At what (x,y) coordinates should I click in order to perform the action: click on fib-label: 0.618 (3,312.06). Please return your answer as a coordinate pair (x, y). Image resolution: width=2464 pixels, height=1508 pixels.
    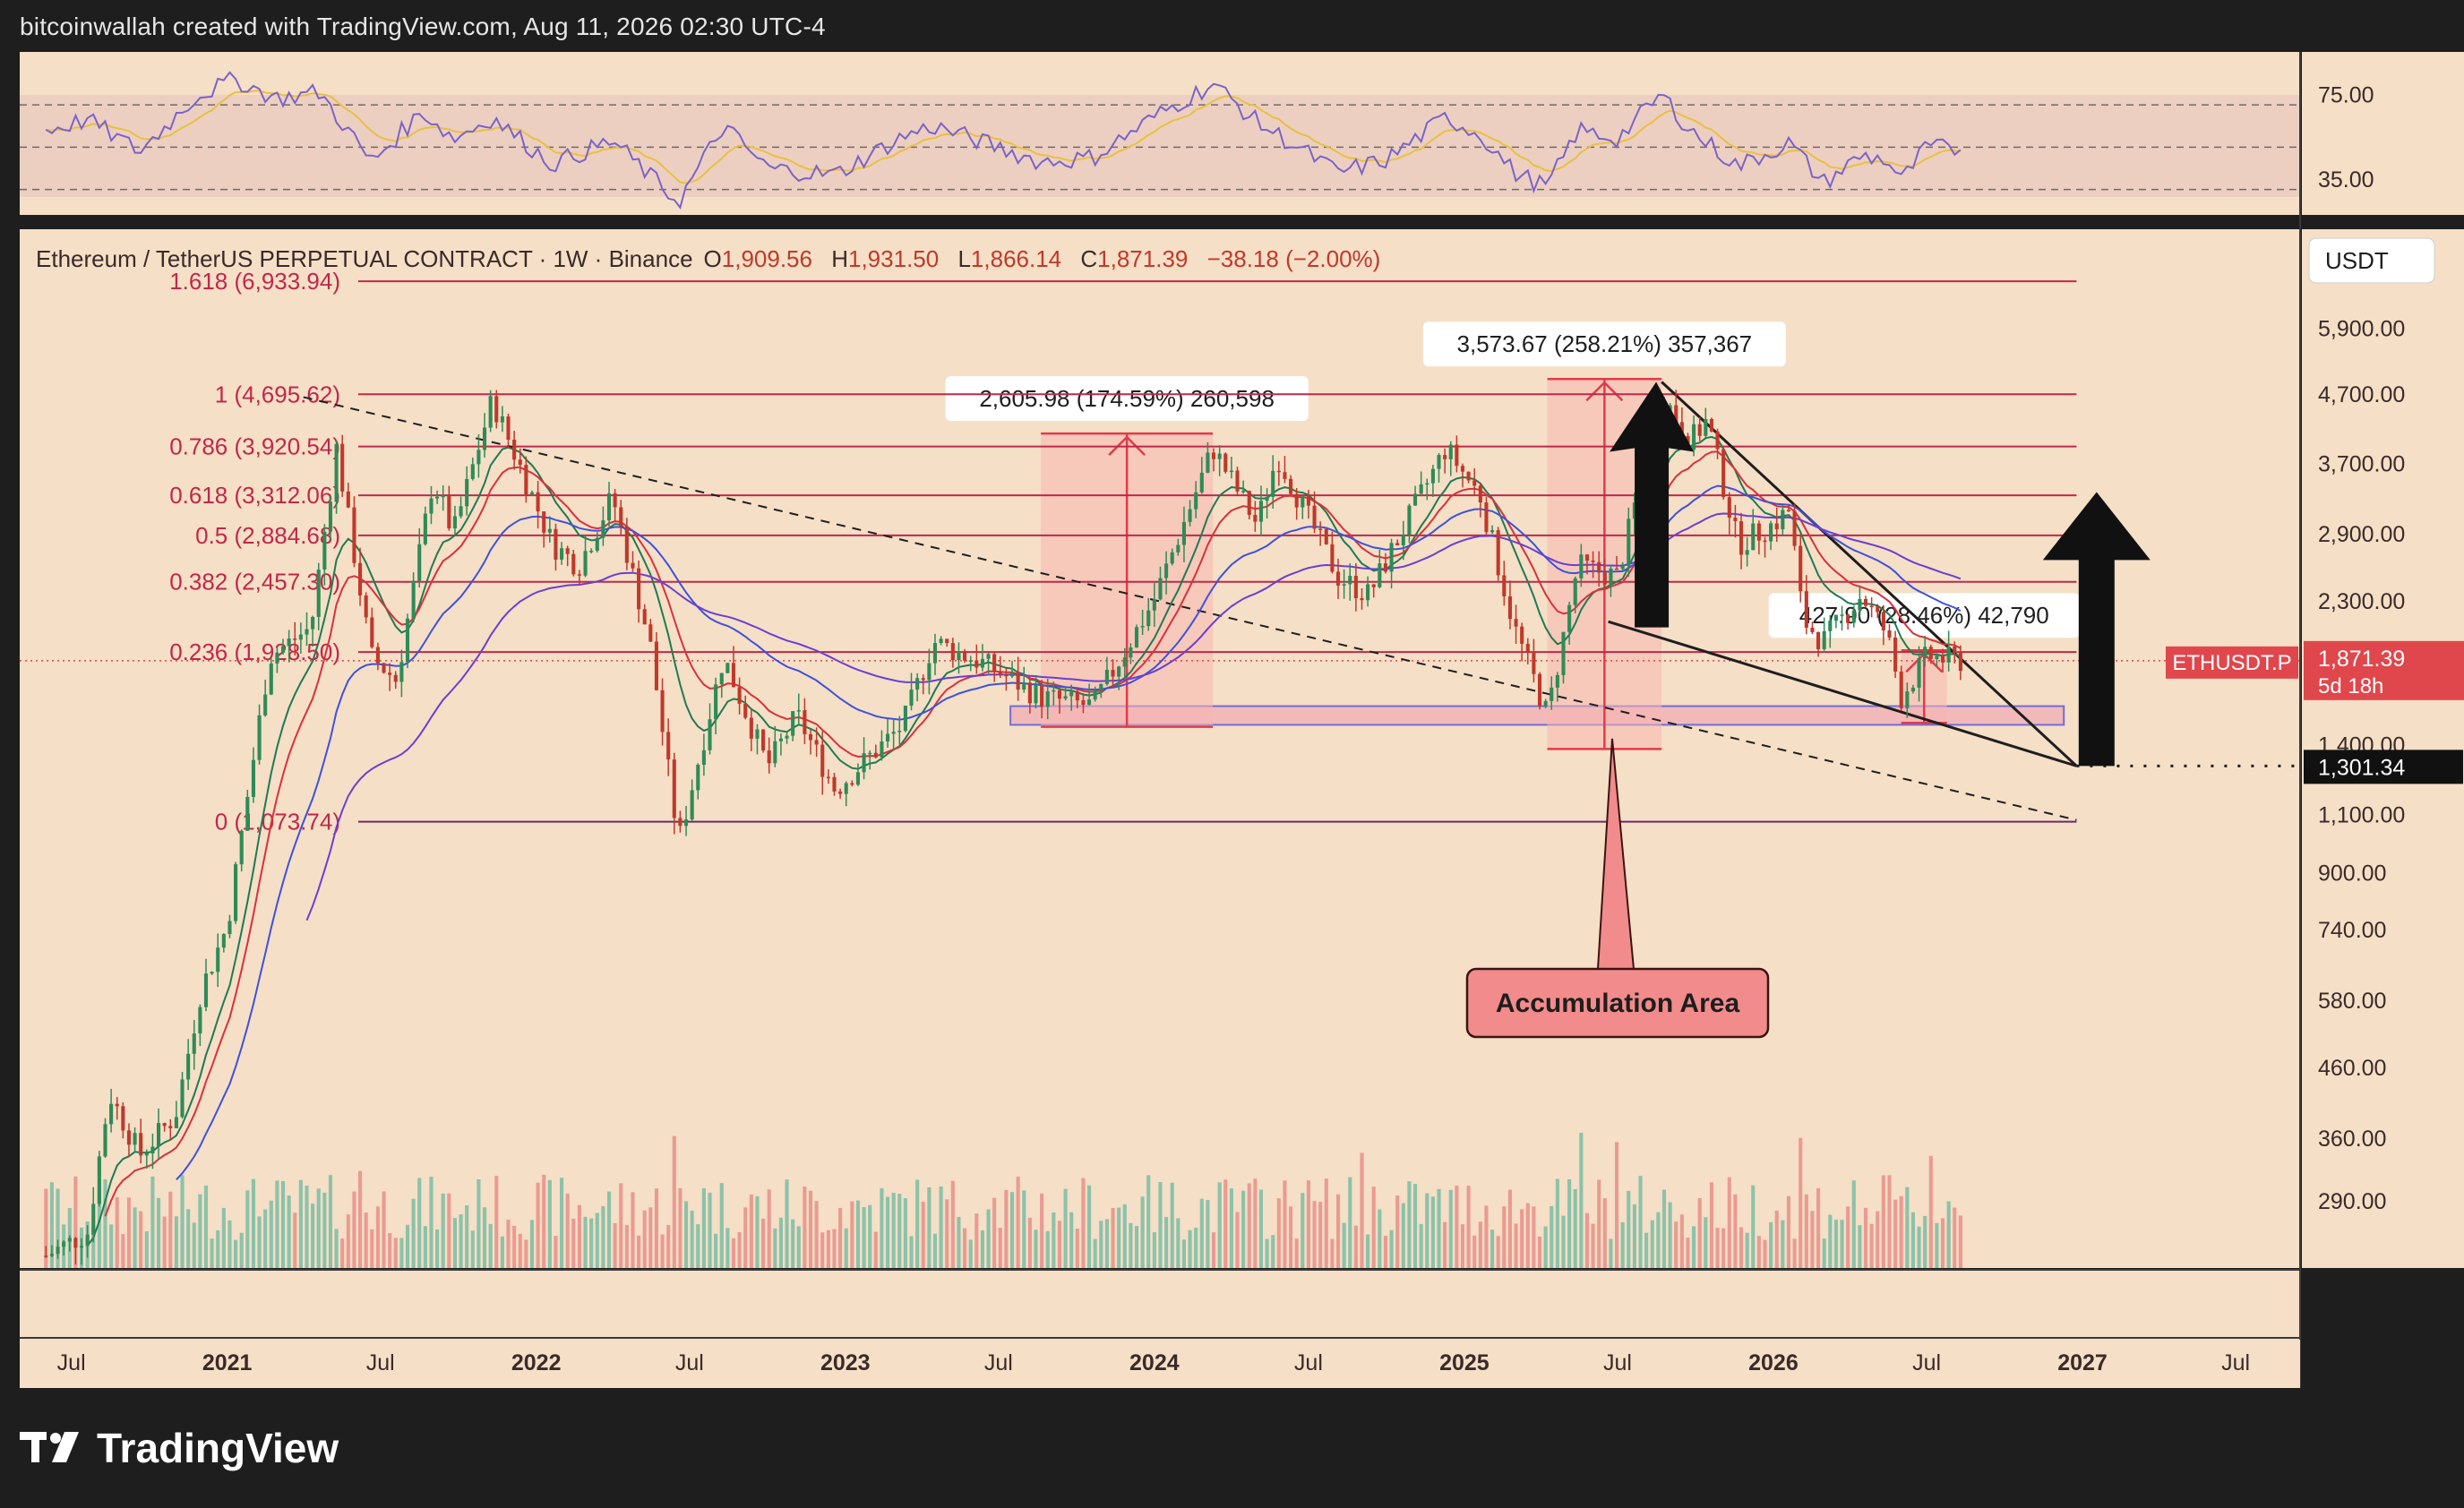
    Looking at the image, I should click on (254, 495).